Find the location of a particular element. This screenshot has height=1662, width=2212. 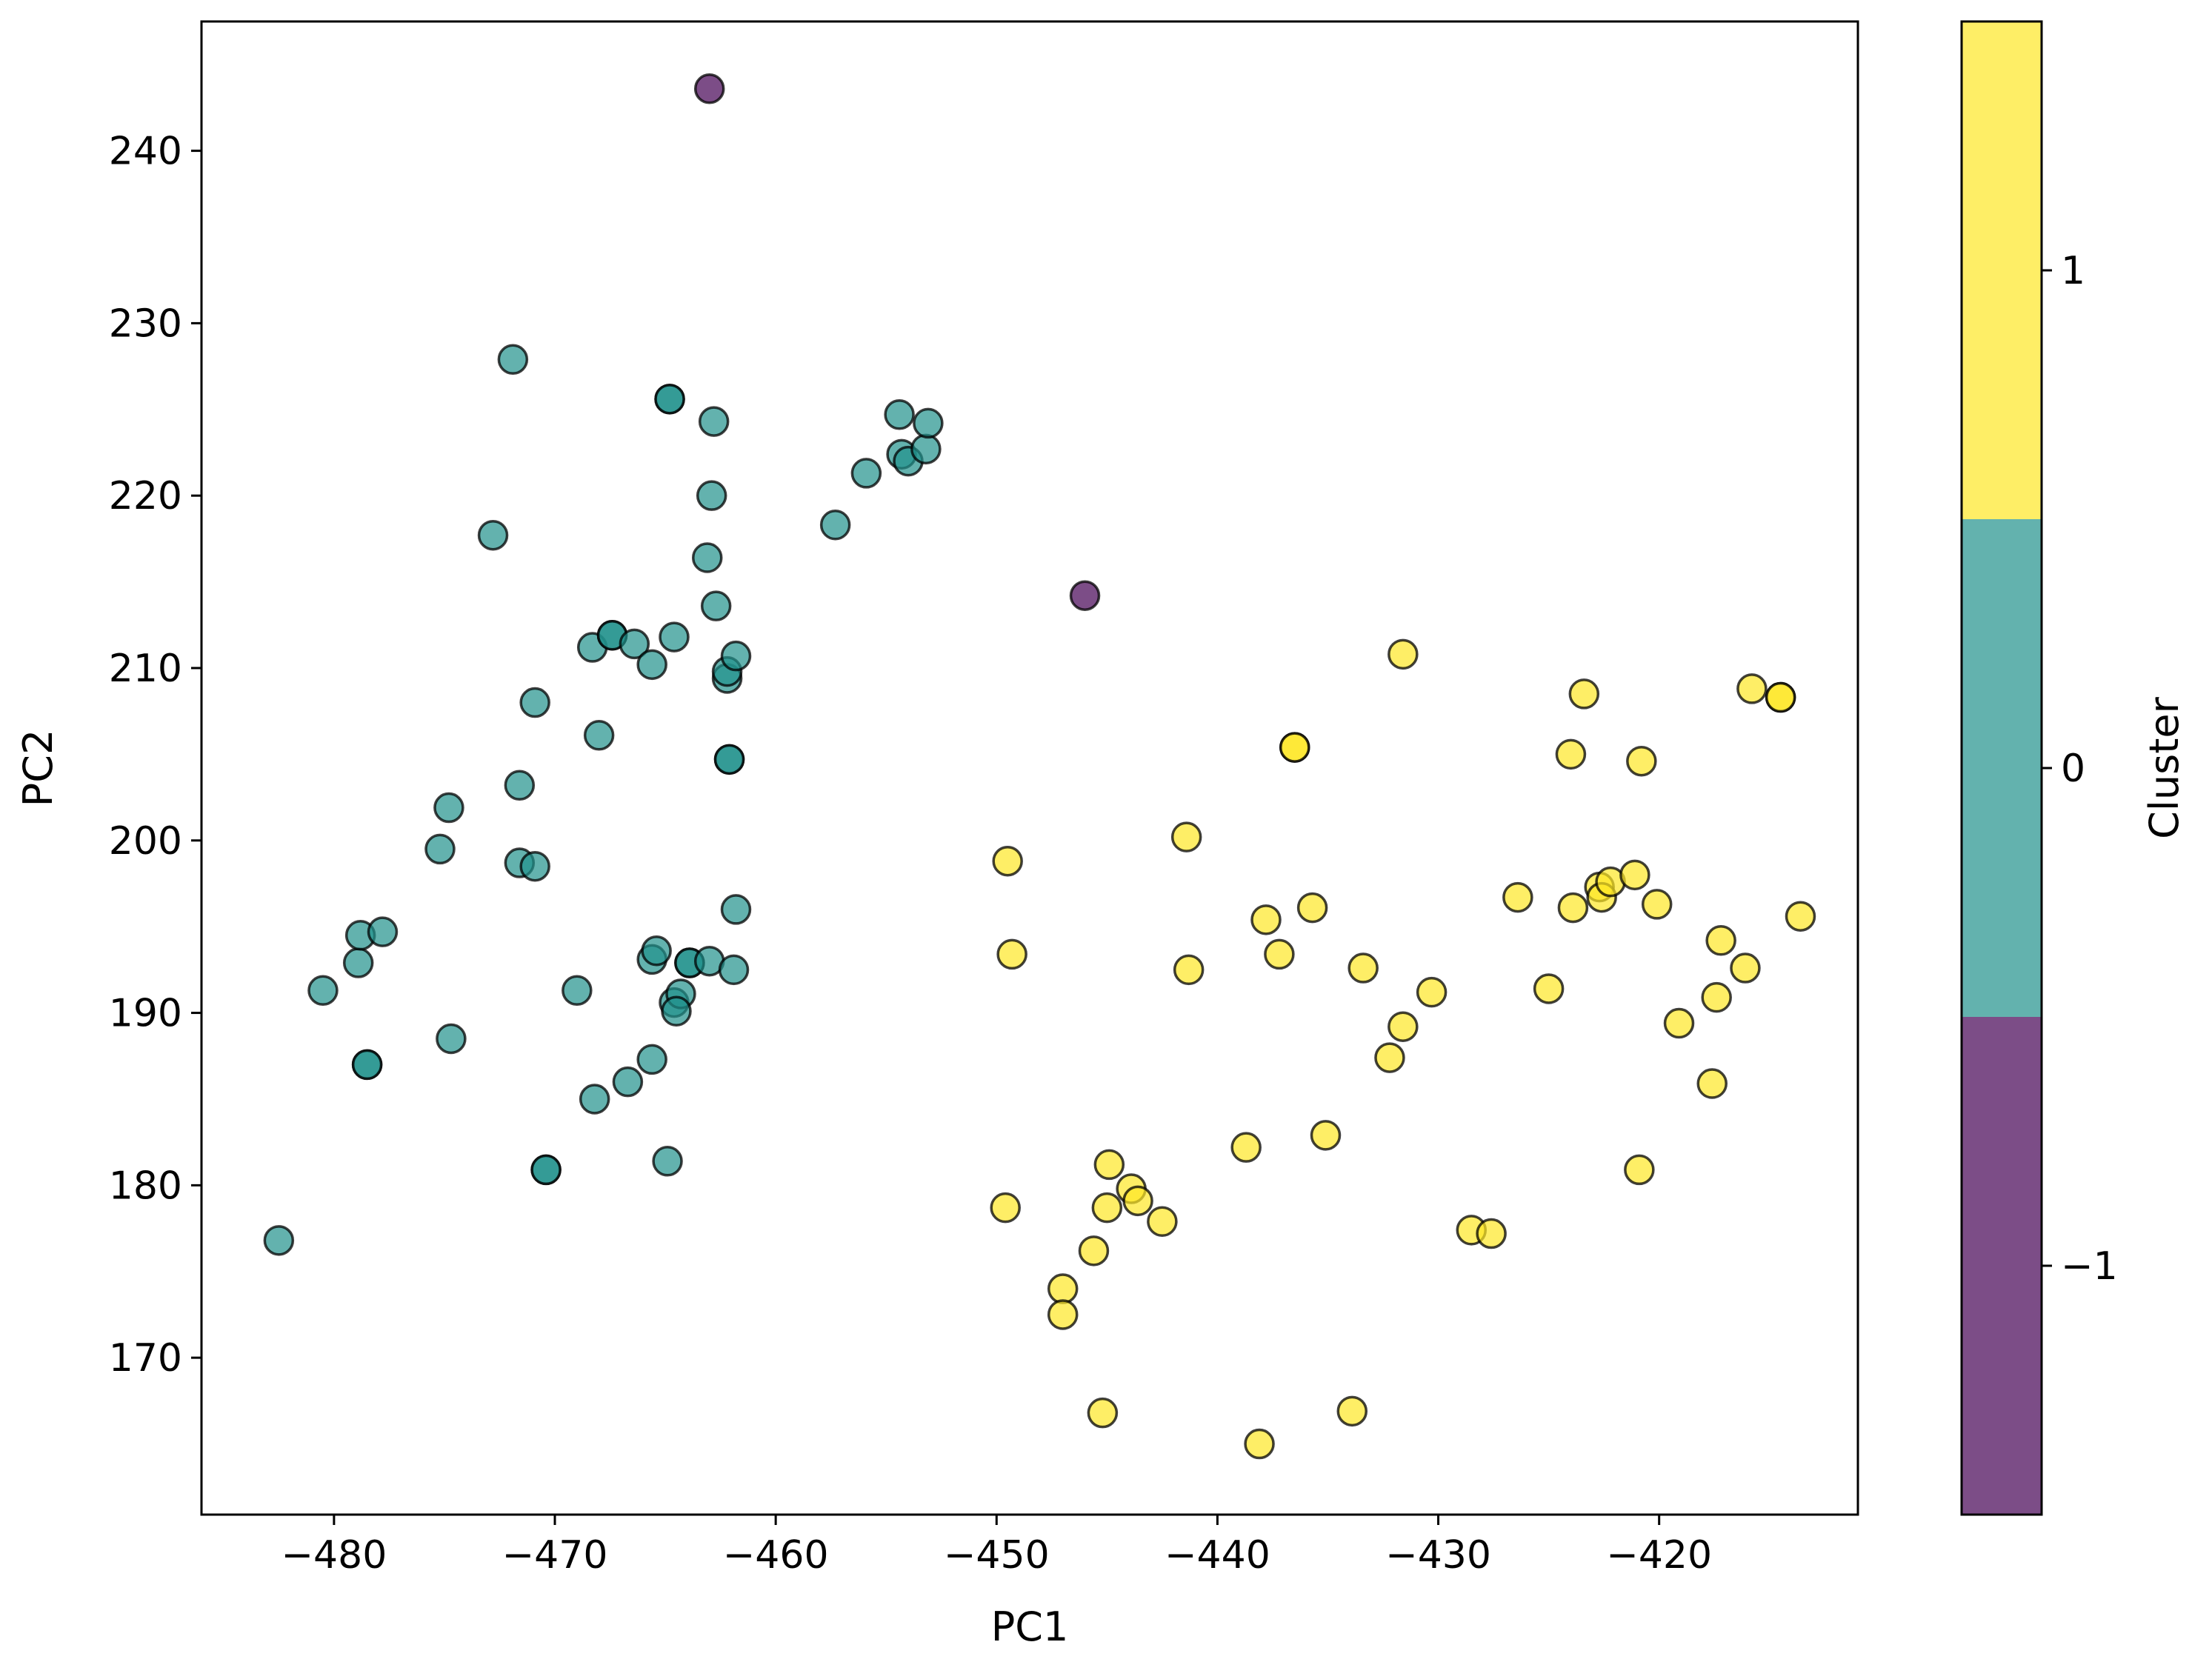

colorbar: −1 0 1 is located at coordinates (2039, 768).